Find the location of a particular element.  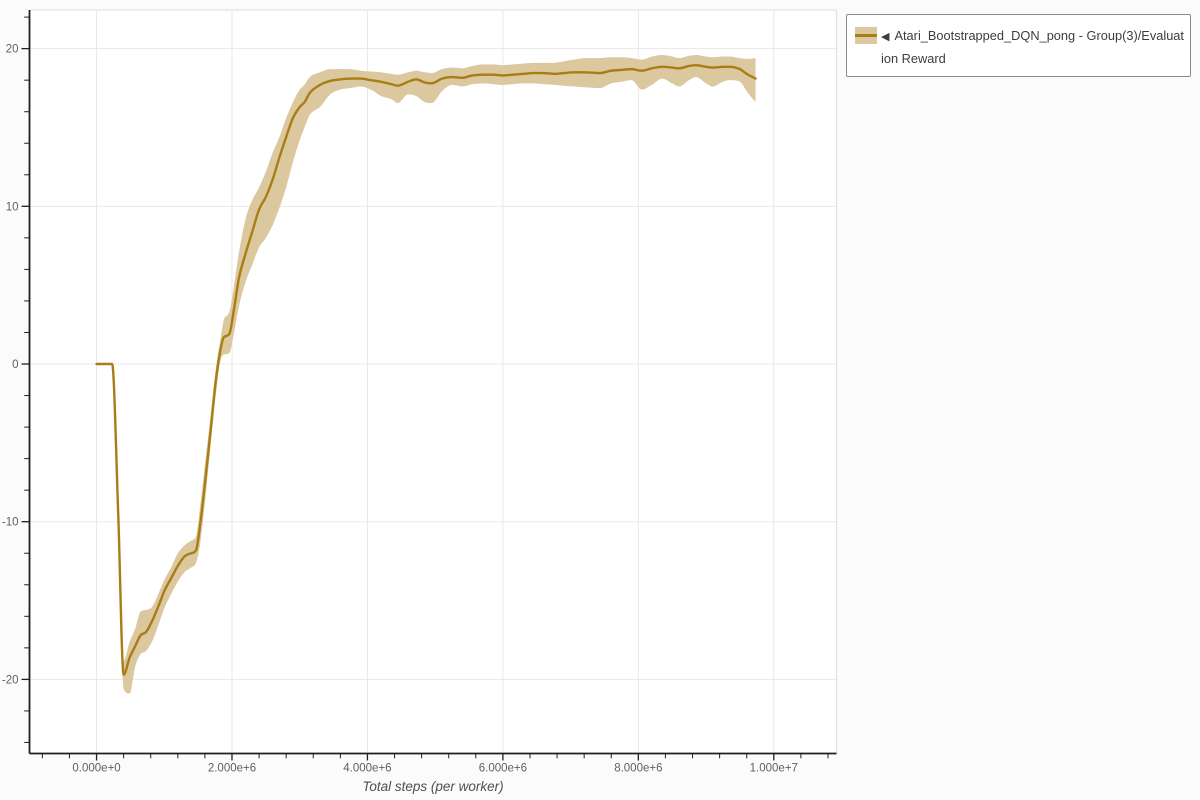

legend-swatch-icon is located at coordinates (866, 35).